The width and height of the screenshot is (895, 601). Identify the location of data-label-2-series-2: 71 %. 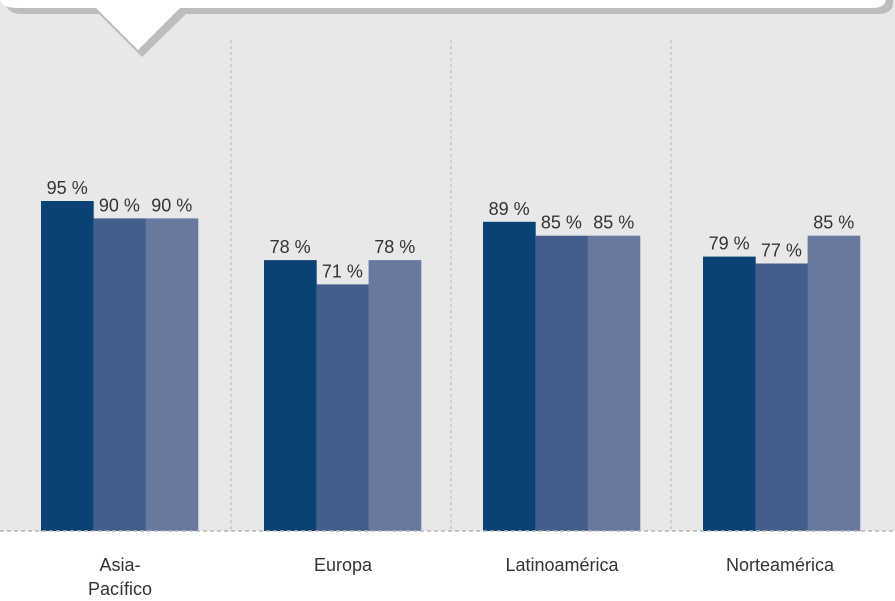
(342, 271).